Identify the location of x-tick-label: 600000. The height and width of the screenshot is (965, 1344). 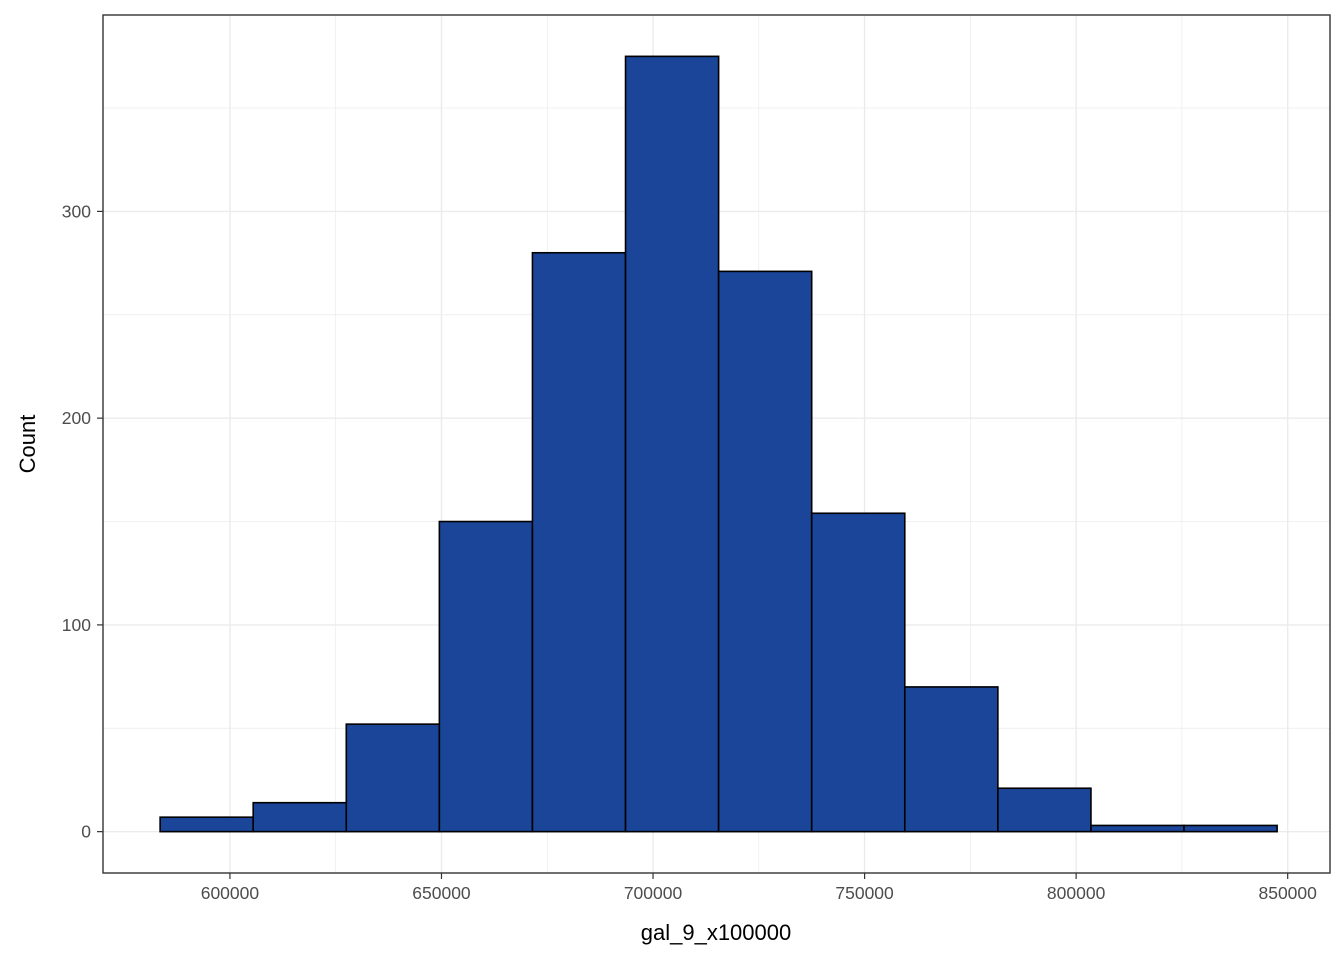
(230, 893).